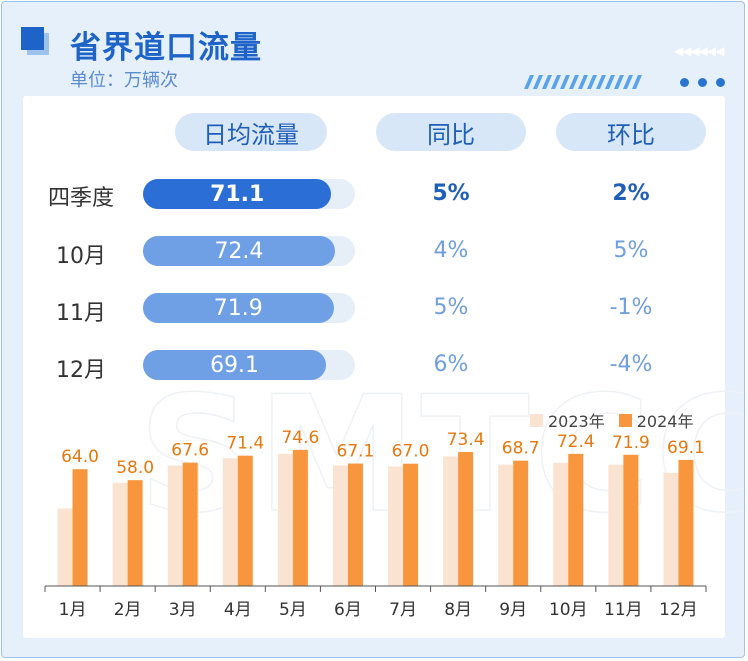 This screenshot has height=661, width=748. Describe the element at coordinates (166, 48) in the screenshot. I see `page-title: 省界道口流量` at that location.